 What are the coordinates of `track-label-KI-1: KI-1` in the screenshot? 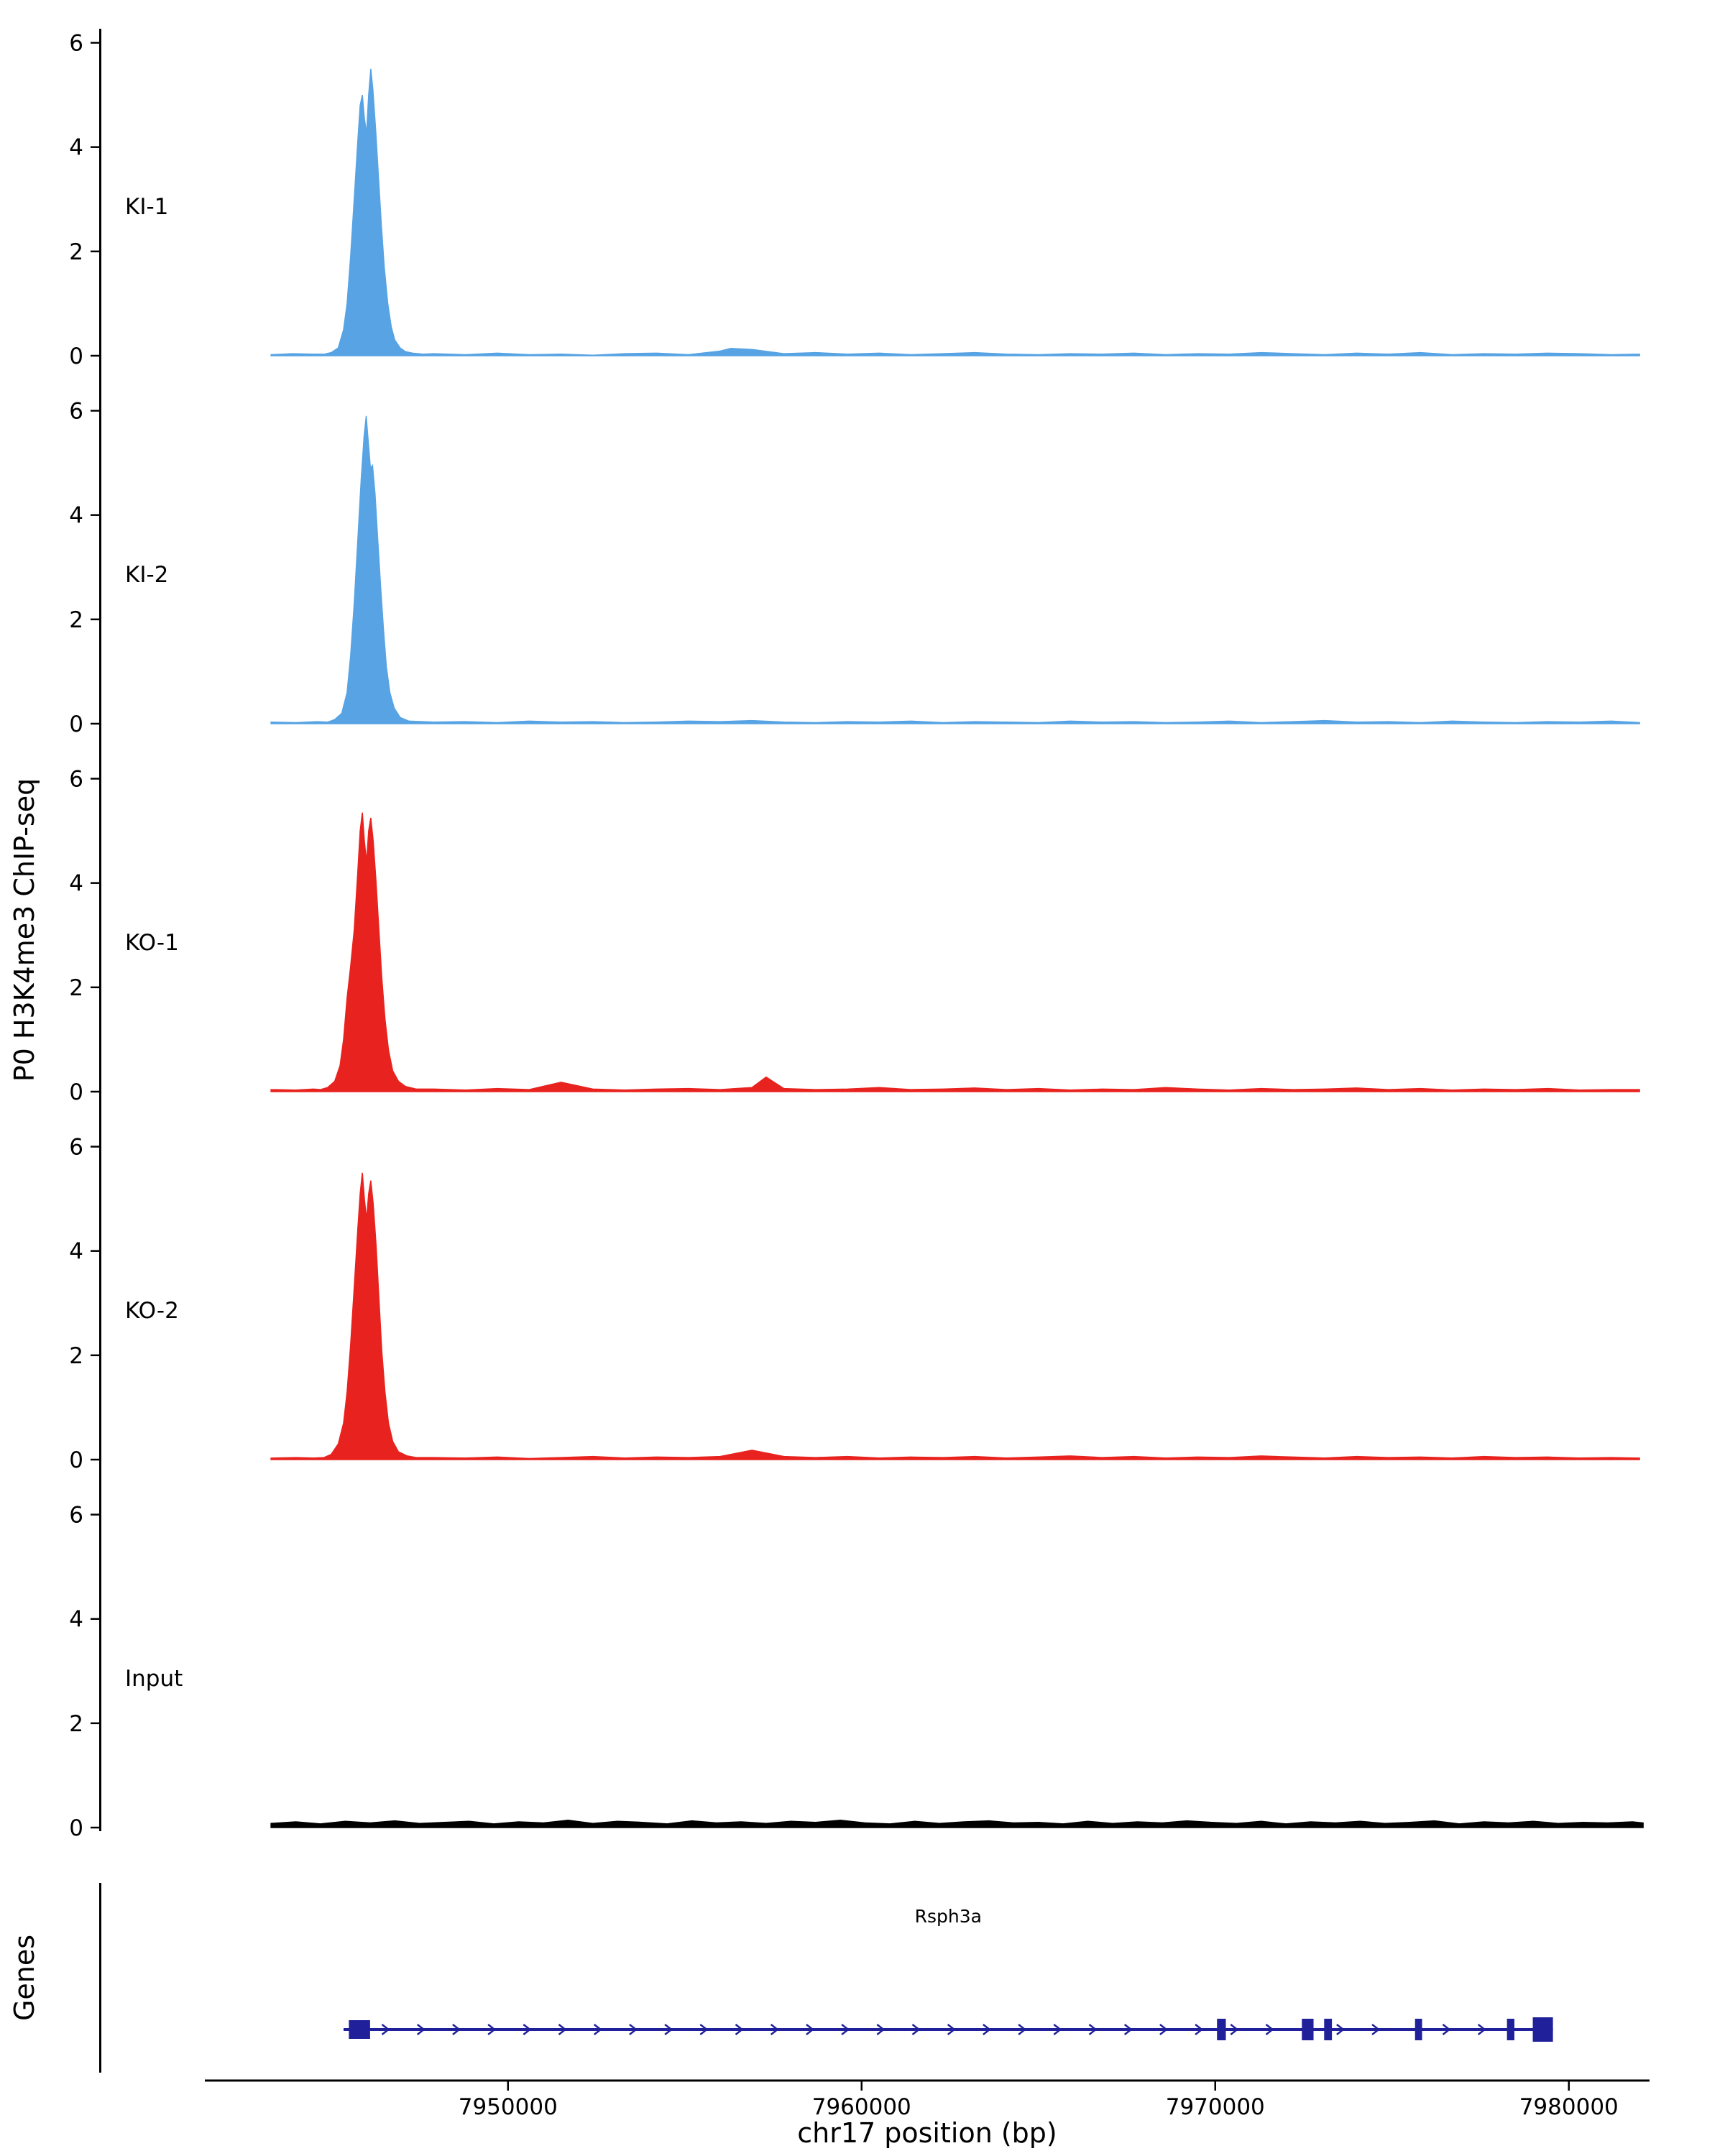 It's located at (146, 207).